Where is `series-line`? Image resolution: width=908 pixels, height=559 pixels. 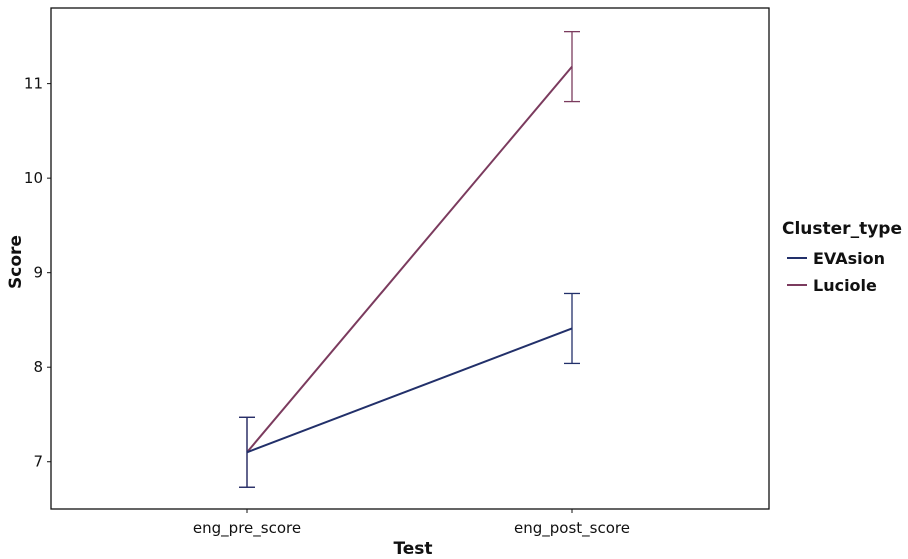
series-line is located at coordinates (409, 390).